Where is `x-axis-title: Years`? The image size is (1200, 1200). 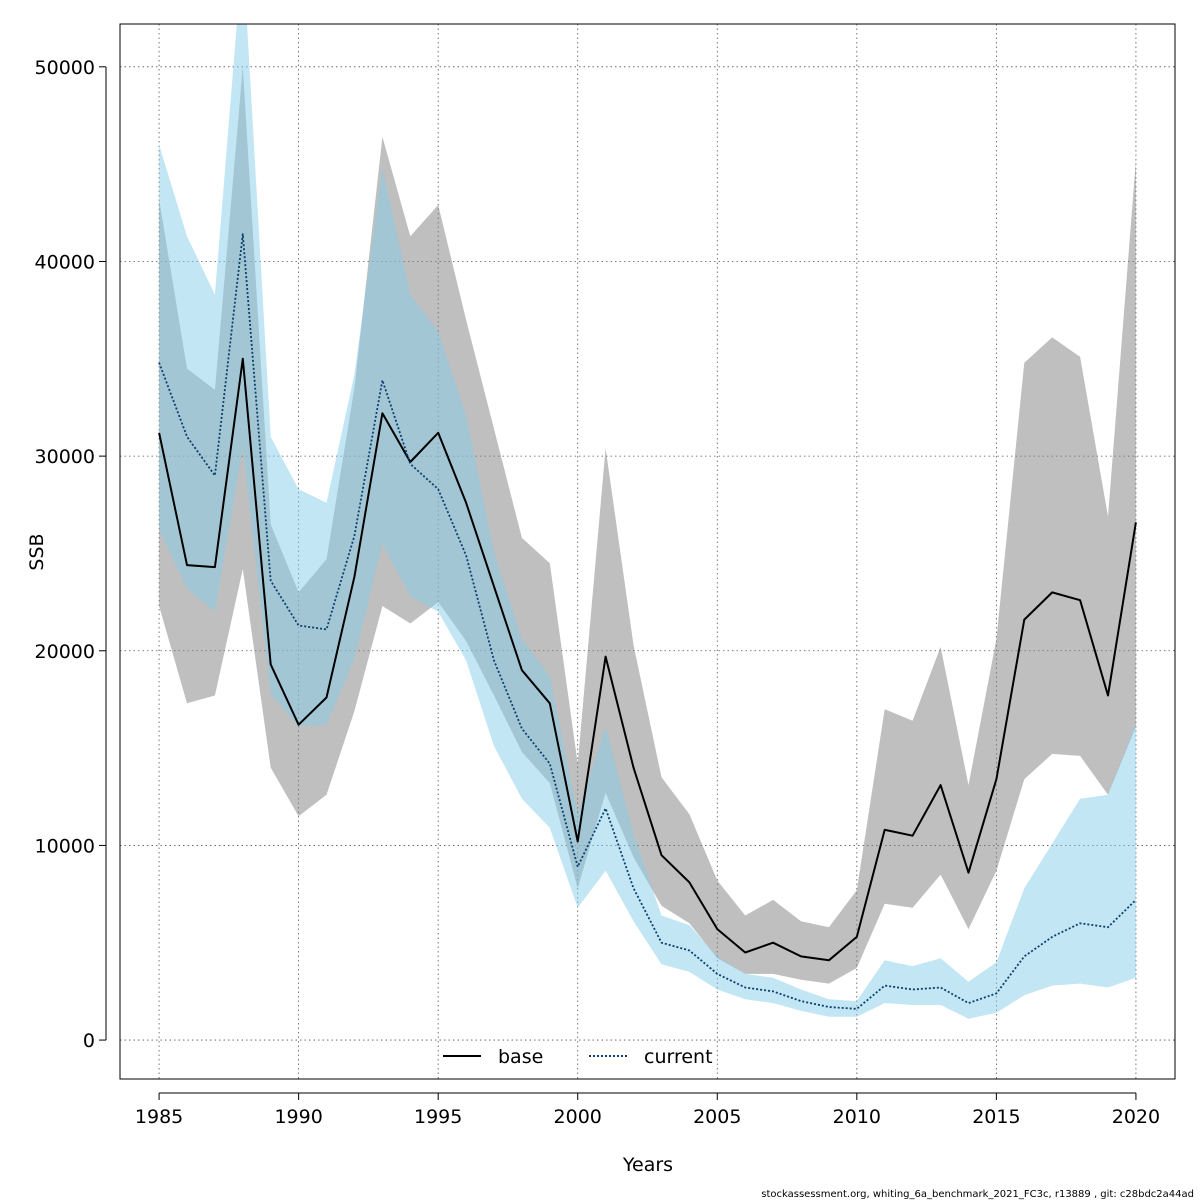 x-axis-title: Years is located at coordinates (647, 1165).